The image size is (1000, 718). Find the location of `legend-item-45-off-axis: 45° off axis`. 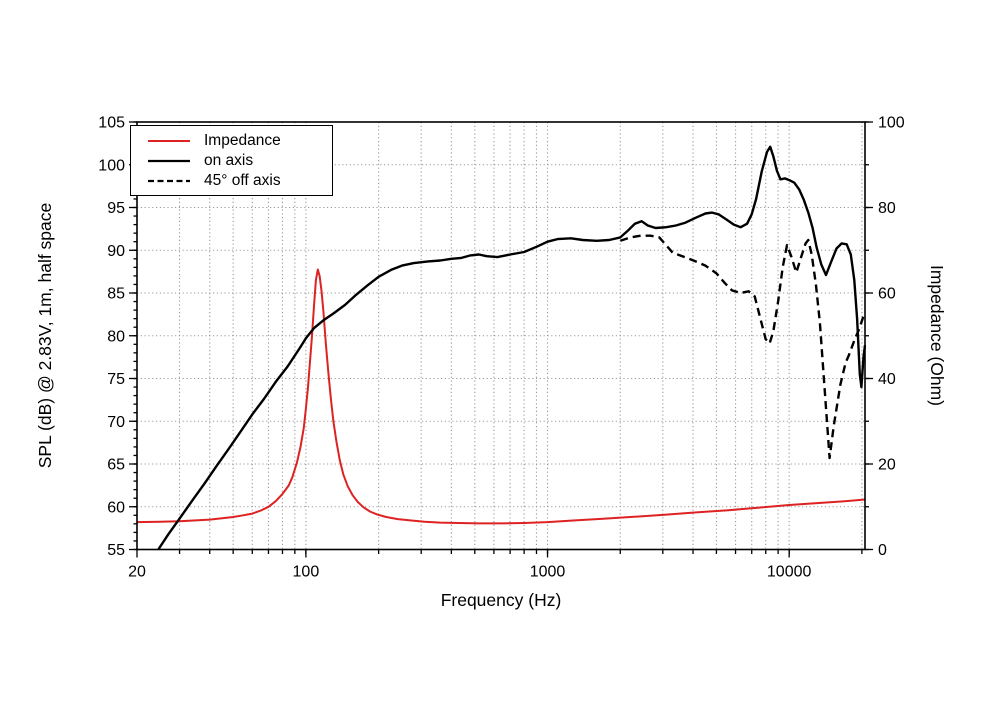

legend-item-45-off-axis: 45° off axis is located at coordinates (235, 181).